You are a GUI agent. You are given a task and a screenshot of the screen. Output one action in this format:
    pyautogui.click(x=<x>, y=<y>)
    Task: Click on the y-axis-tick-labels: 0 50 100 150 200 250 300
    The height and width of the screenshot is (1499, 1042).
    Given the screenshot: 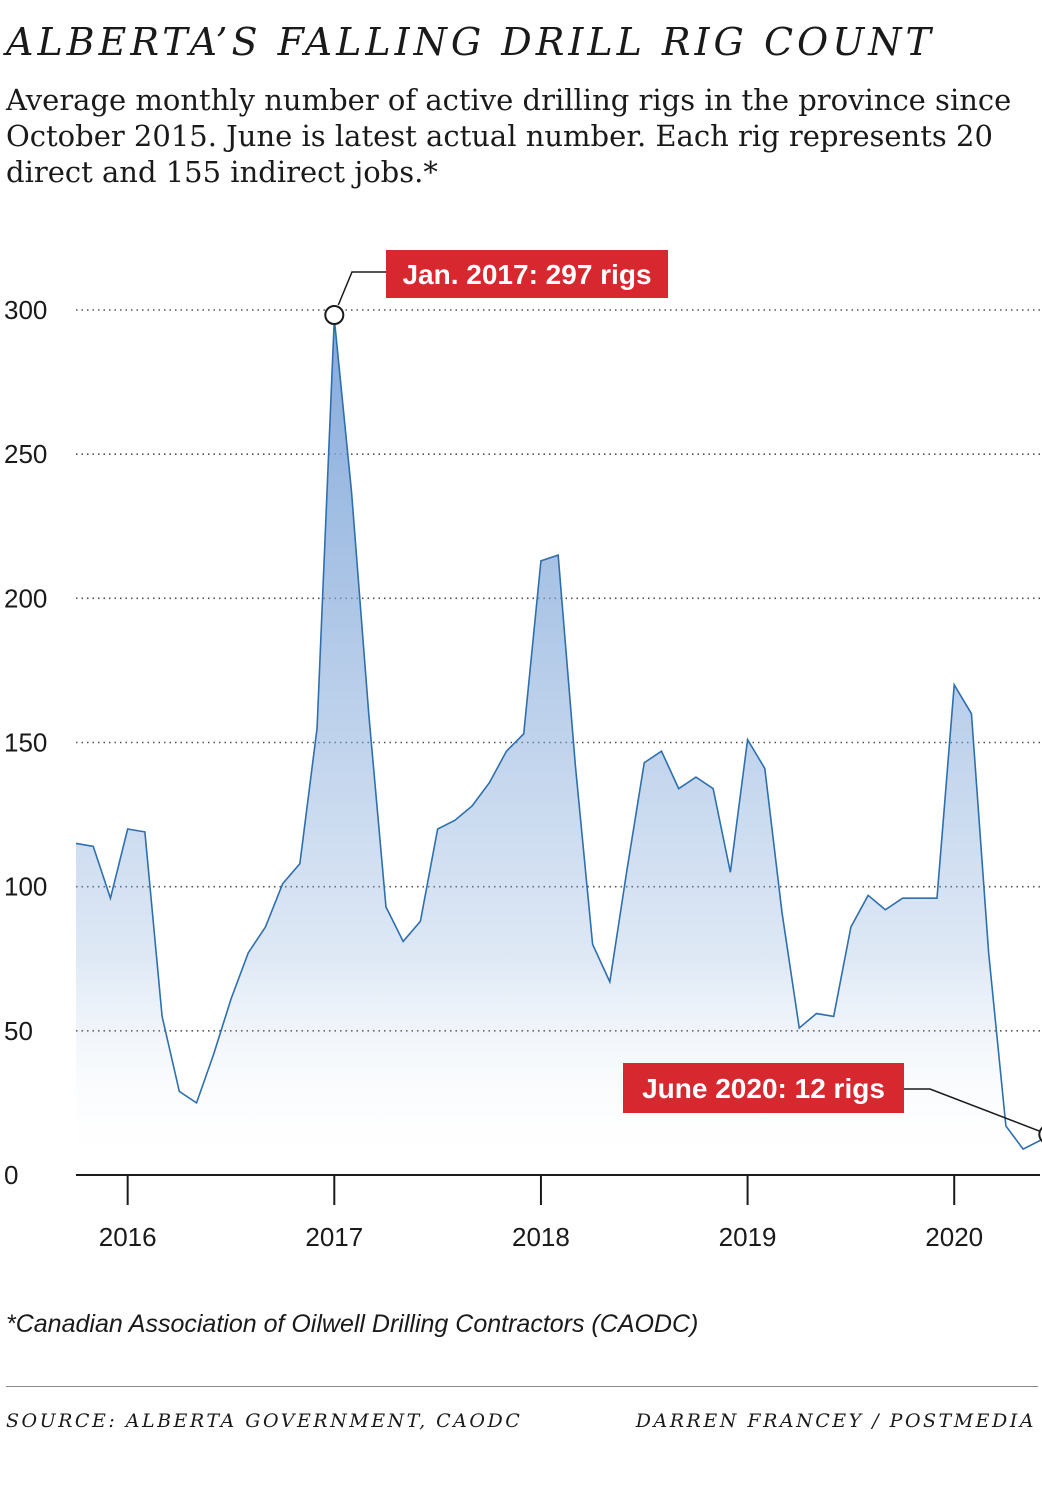 What is the action you would take?
    pyautogui.click(x=25, y=742)
    